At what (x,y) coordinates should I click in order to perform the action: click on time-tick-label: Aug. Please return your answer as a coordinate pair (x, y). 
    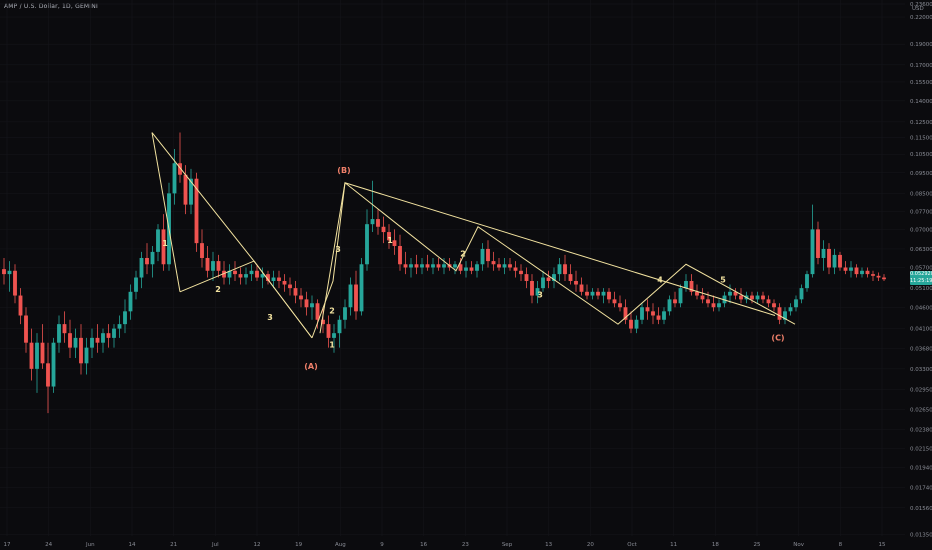
    Looking at the image, I should click on (340, 545).